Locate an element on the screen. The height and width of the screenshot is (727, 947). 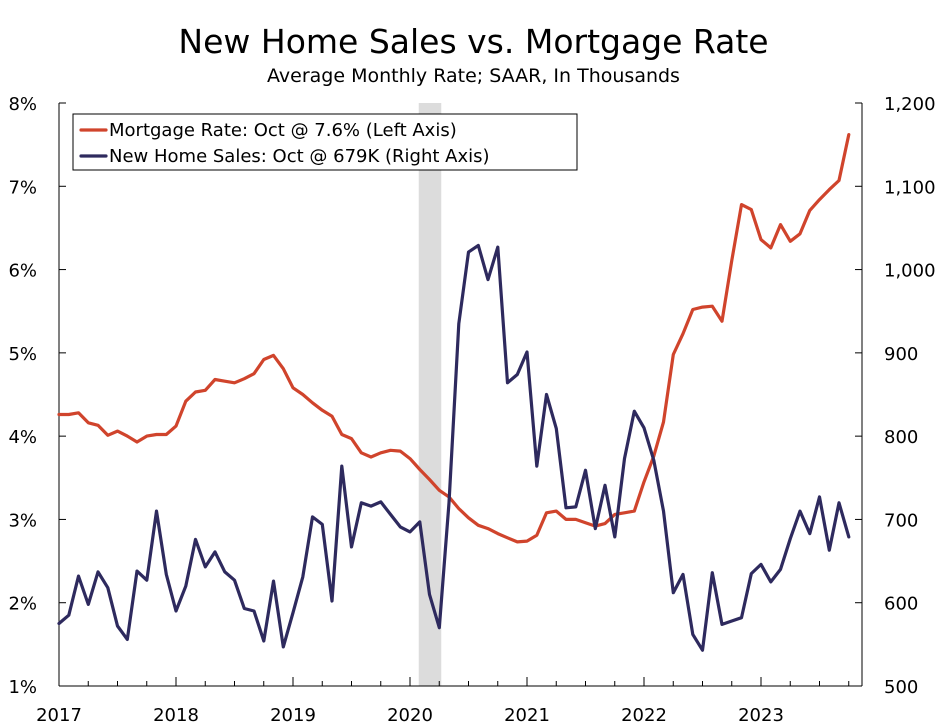
left-axis-tick-label: 3% is located at coordinates (22, 520).